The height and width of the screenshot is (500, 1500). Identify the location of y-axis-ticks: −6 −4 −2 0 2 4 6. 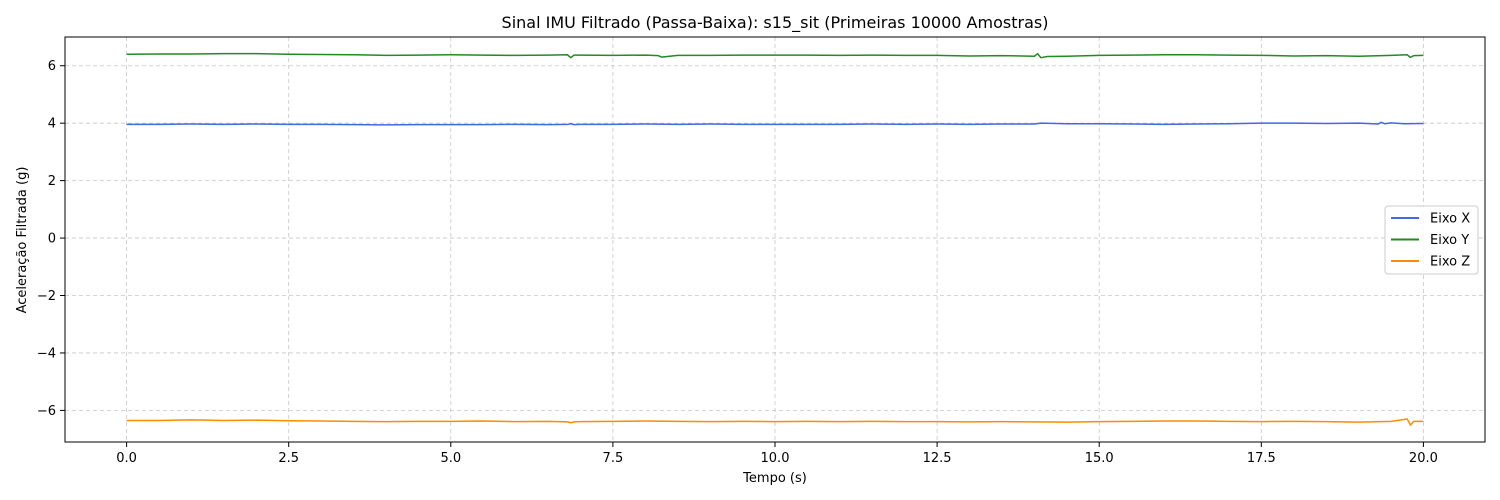
(51, 239).